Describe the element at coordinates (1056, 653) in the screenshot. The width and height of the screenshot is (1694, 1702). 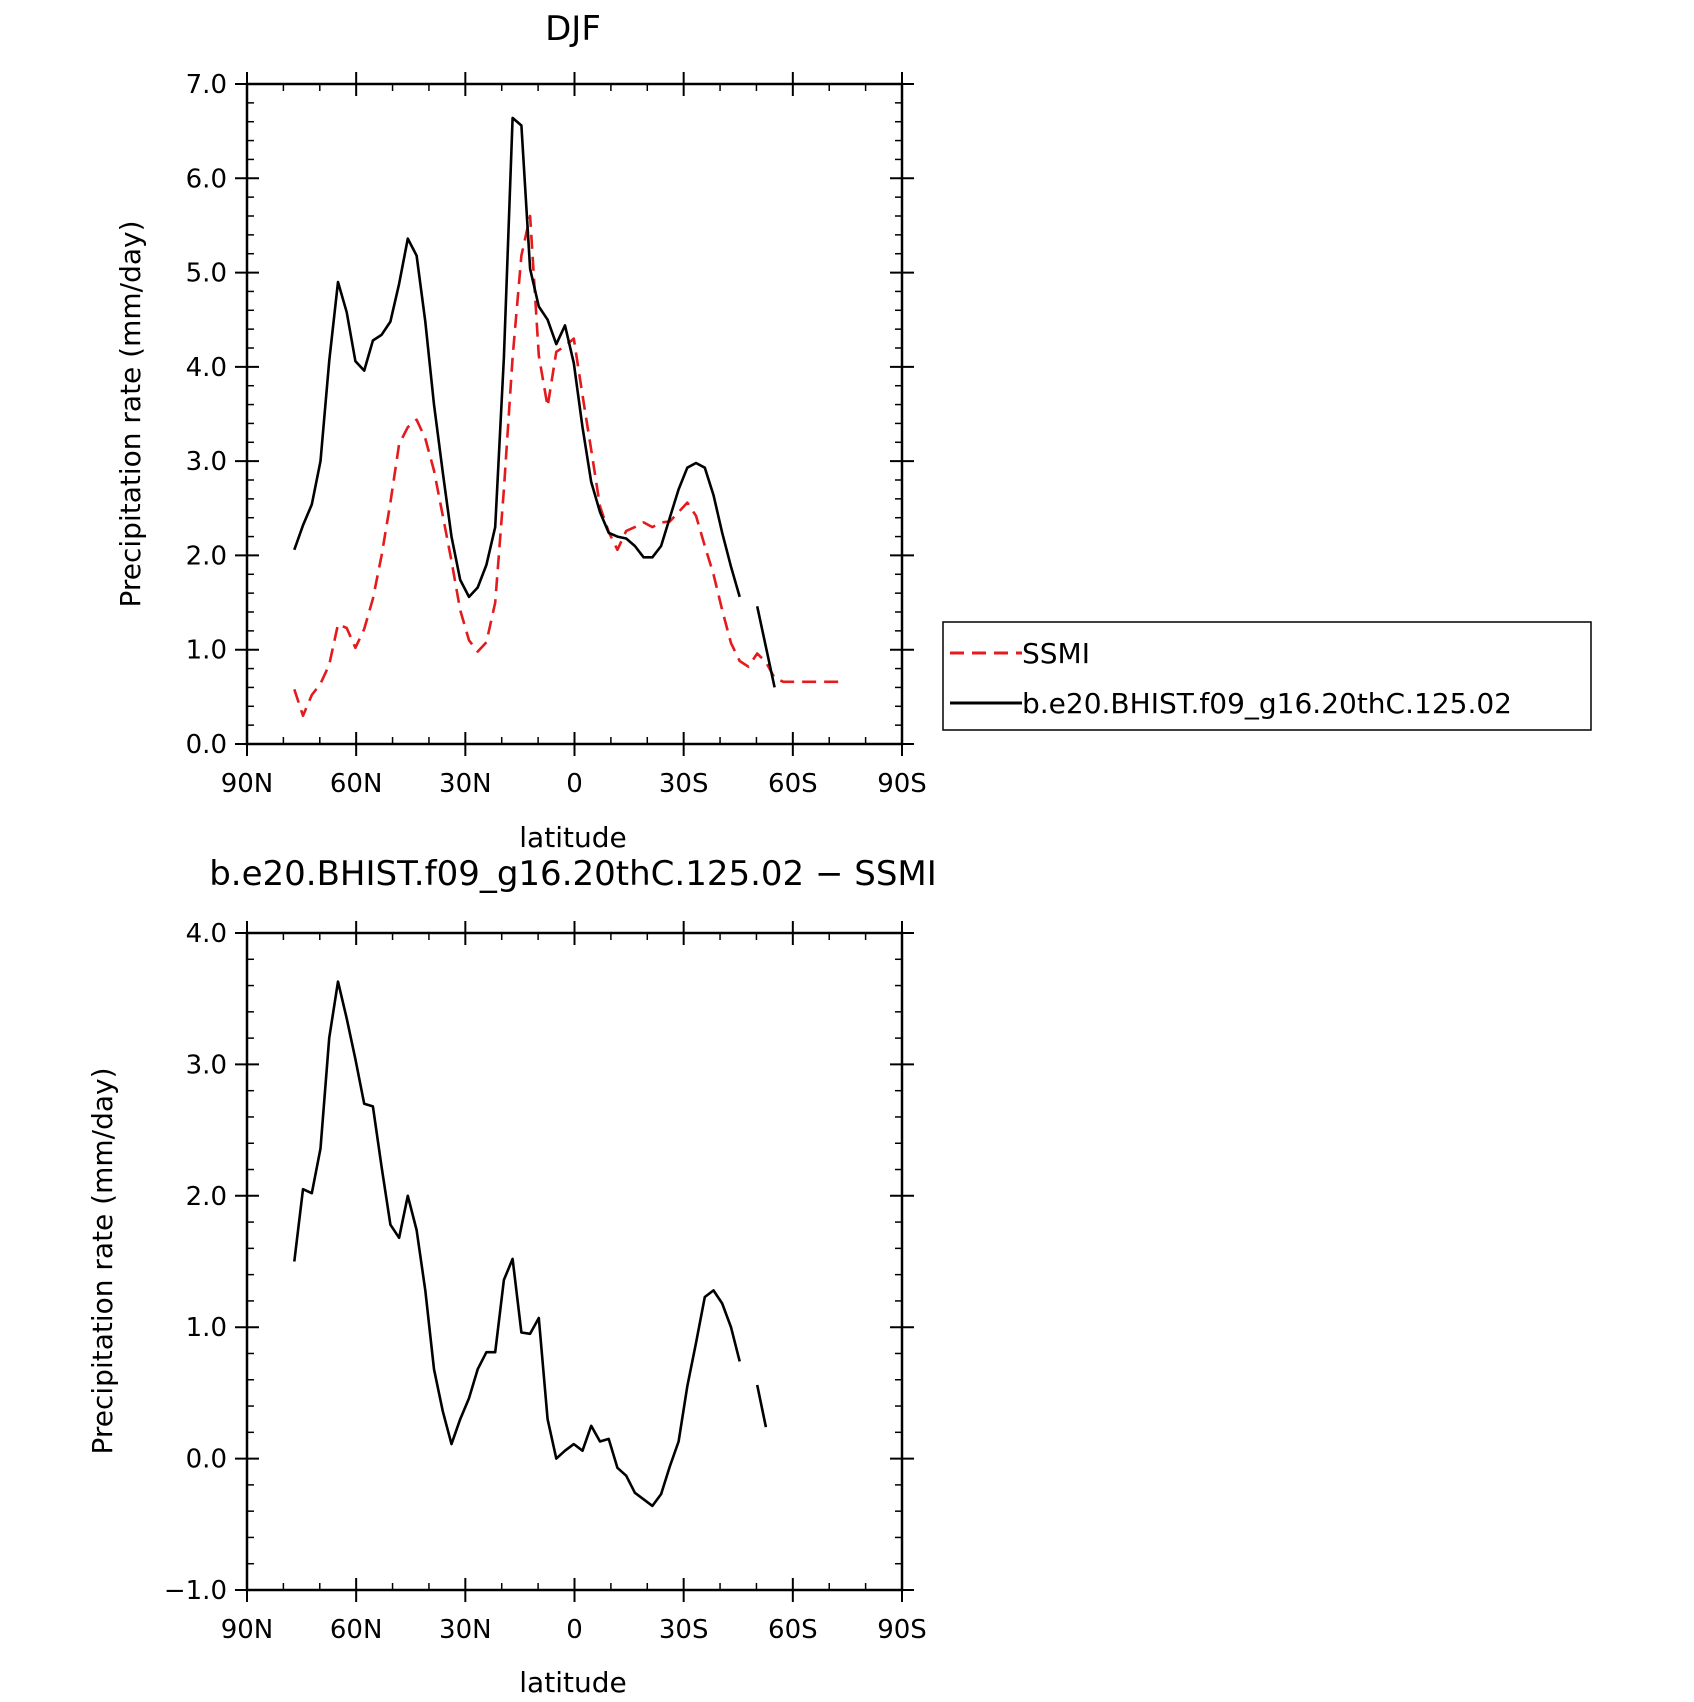
I see `legend-label-ssmi: SSMI` at that location.